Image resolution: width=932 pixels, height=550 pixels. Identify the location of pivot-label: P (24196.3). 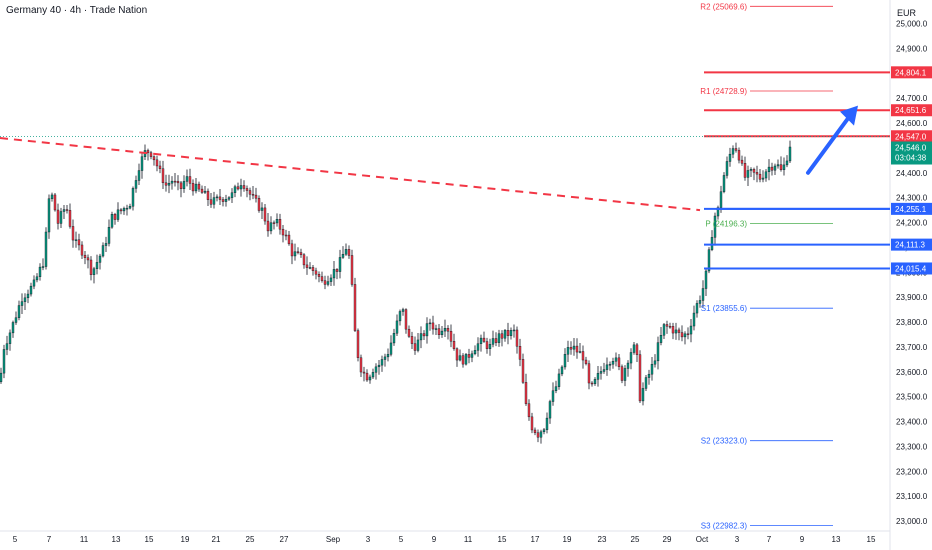
(726, 223).